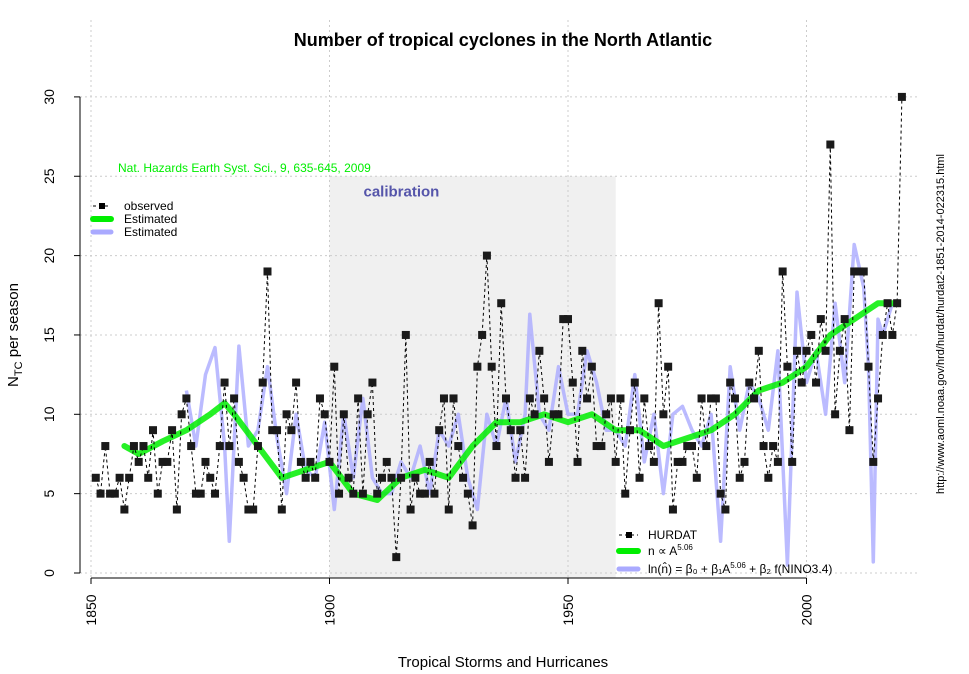 The width and height of the screenshot is (969, 674). What do you see at coordinates (91, 609) in the screenshot?
I see `x-tick-label: 1850` at bounding box center [91, 609].